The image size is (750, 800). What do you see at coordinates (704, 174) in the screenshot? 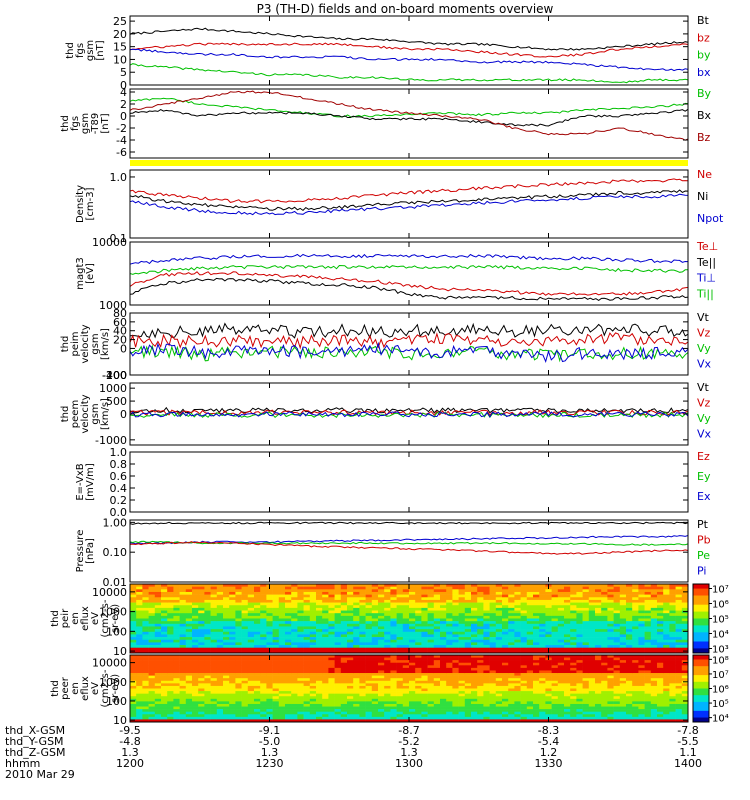
I see `legend-ne: Ne` at bounding box center [704, 174].